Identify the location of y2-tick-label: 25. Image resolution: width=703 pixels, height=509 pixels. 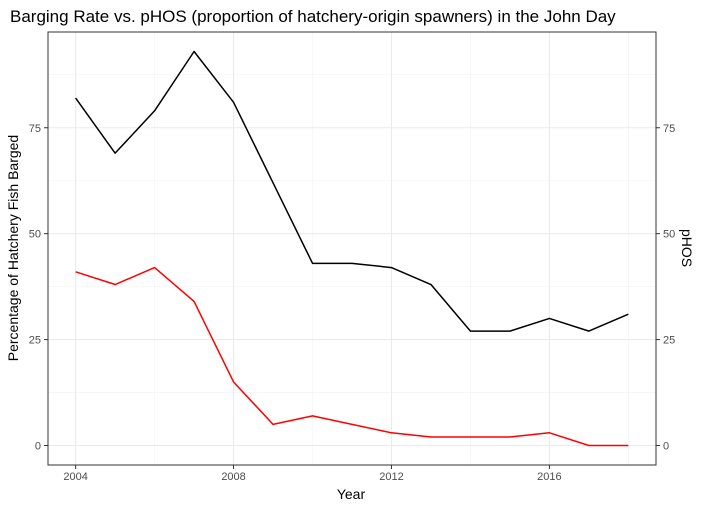
(669, 341).